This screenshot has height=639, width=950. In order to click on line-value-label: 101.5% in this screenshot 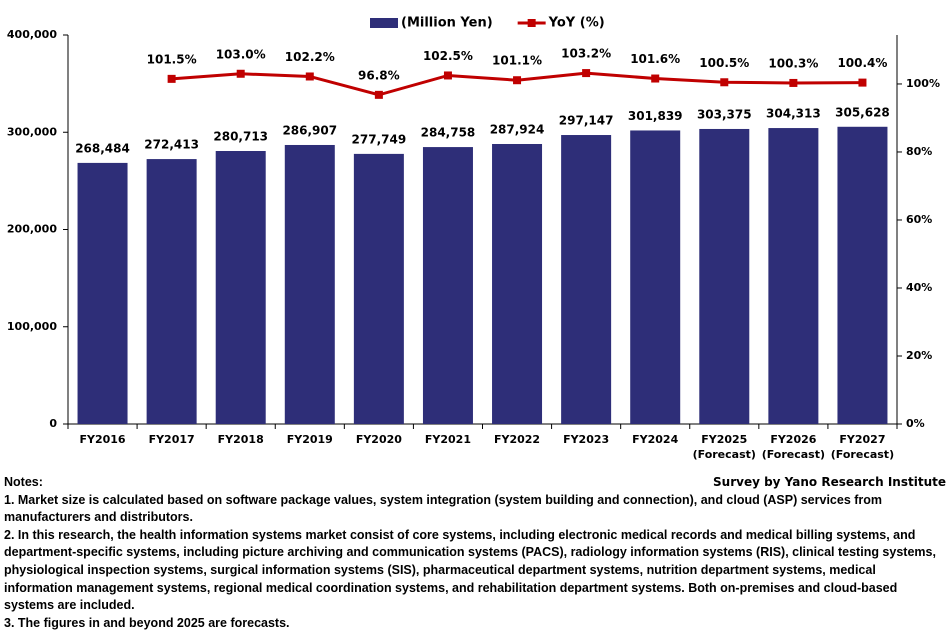, I will do `click(172, 59)`.